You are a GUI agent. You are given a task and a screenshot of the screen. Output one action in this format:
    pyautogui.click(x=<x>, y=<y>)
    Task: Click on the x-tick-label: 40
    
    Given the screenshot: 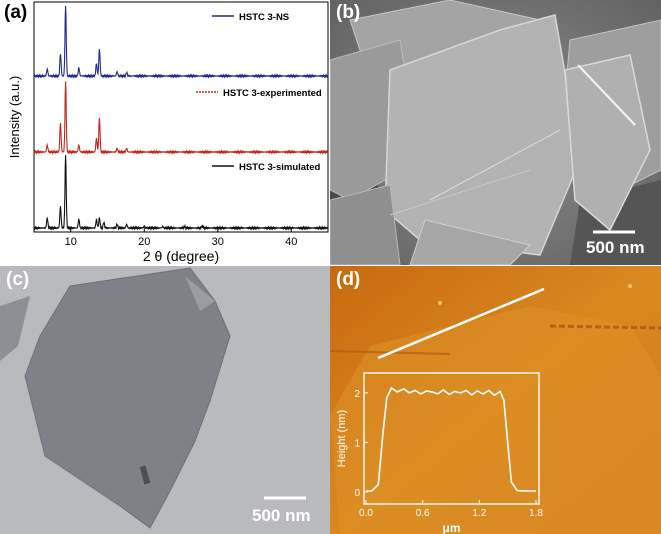 What is the action you would take?
    pyautogui.click(x=291, y=242)
    